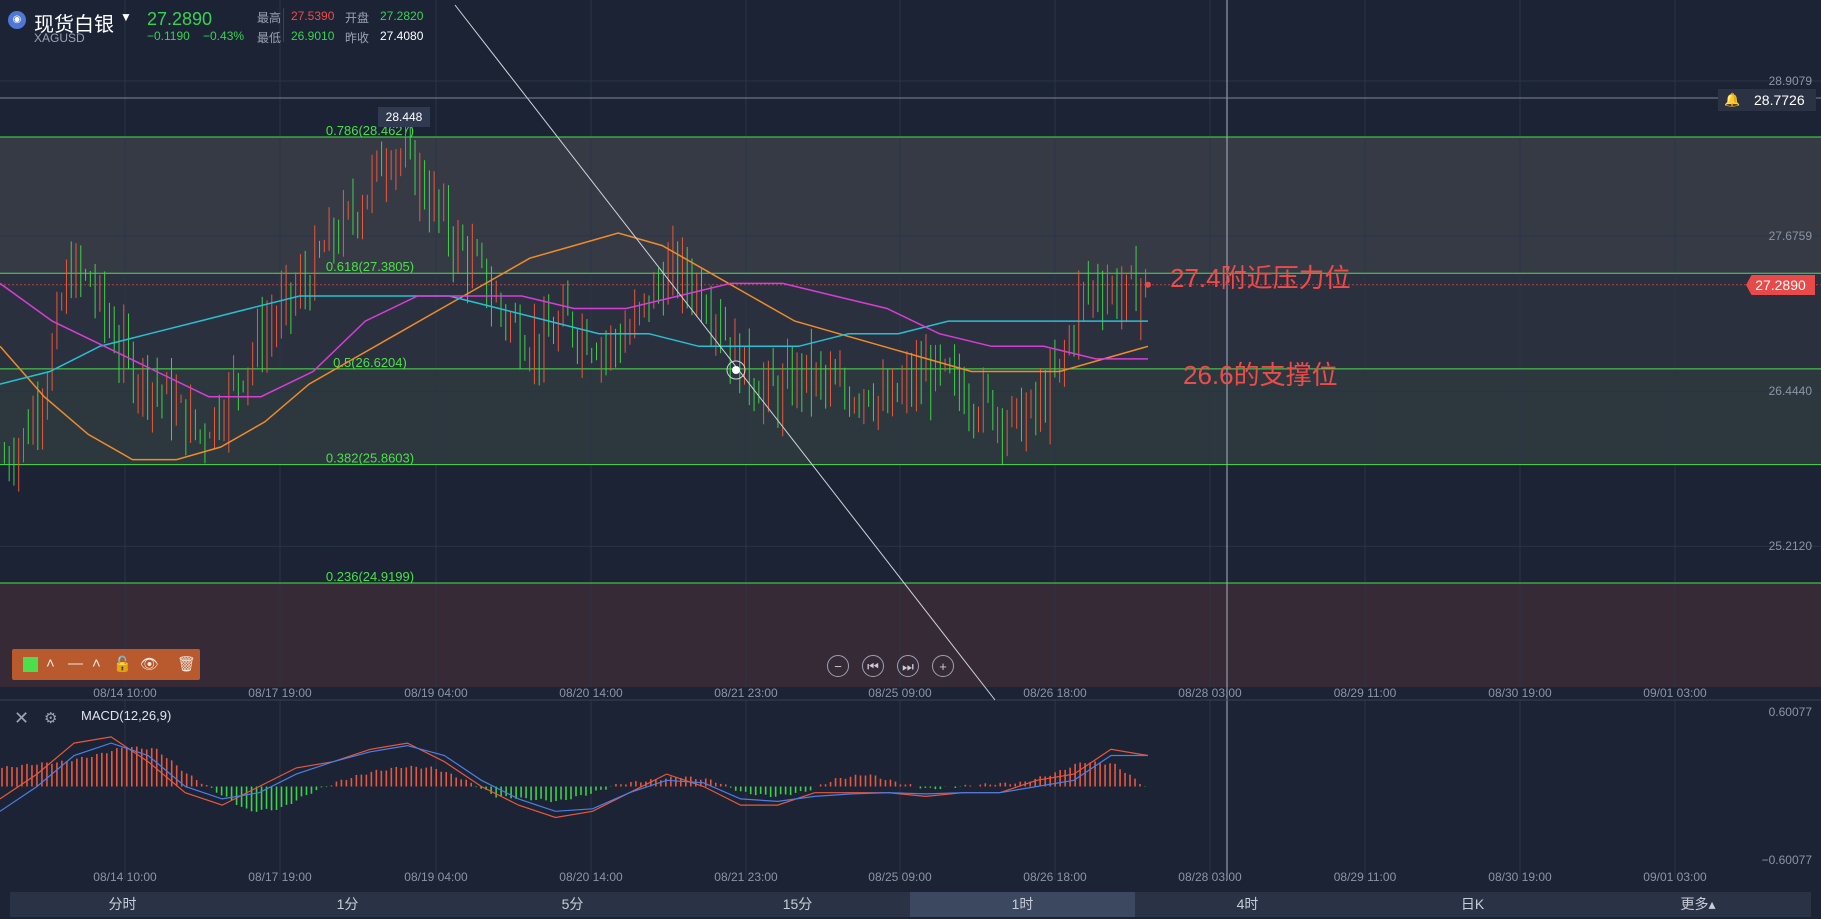 This screenshot has height=919, width=1821. Describe the element at coordinates (1791, 81) in the screenshot. I see `y-tick-0: 28.9079` at that location.